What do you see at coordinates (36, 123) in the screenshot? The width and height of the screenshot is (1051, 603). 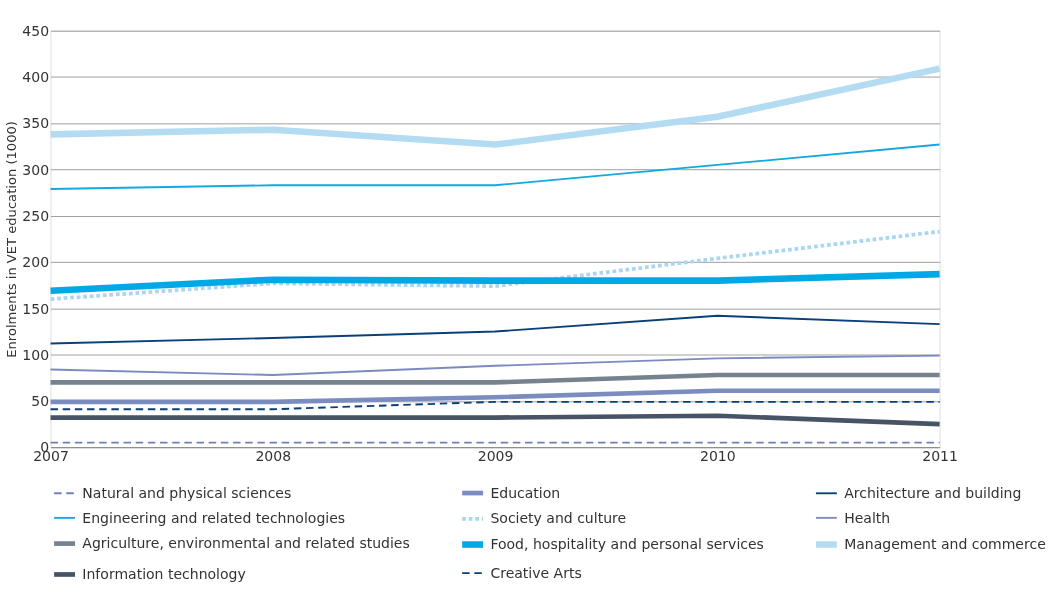 I see `y-tick-label: 350` at bounding box center [36, 123].